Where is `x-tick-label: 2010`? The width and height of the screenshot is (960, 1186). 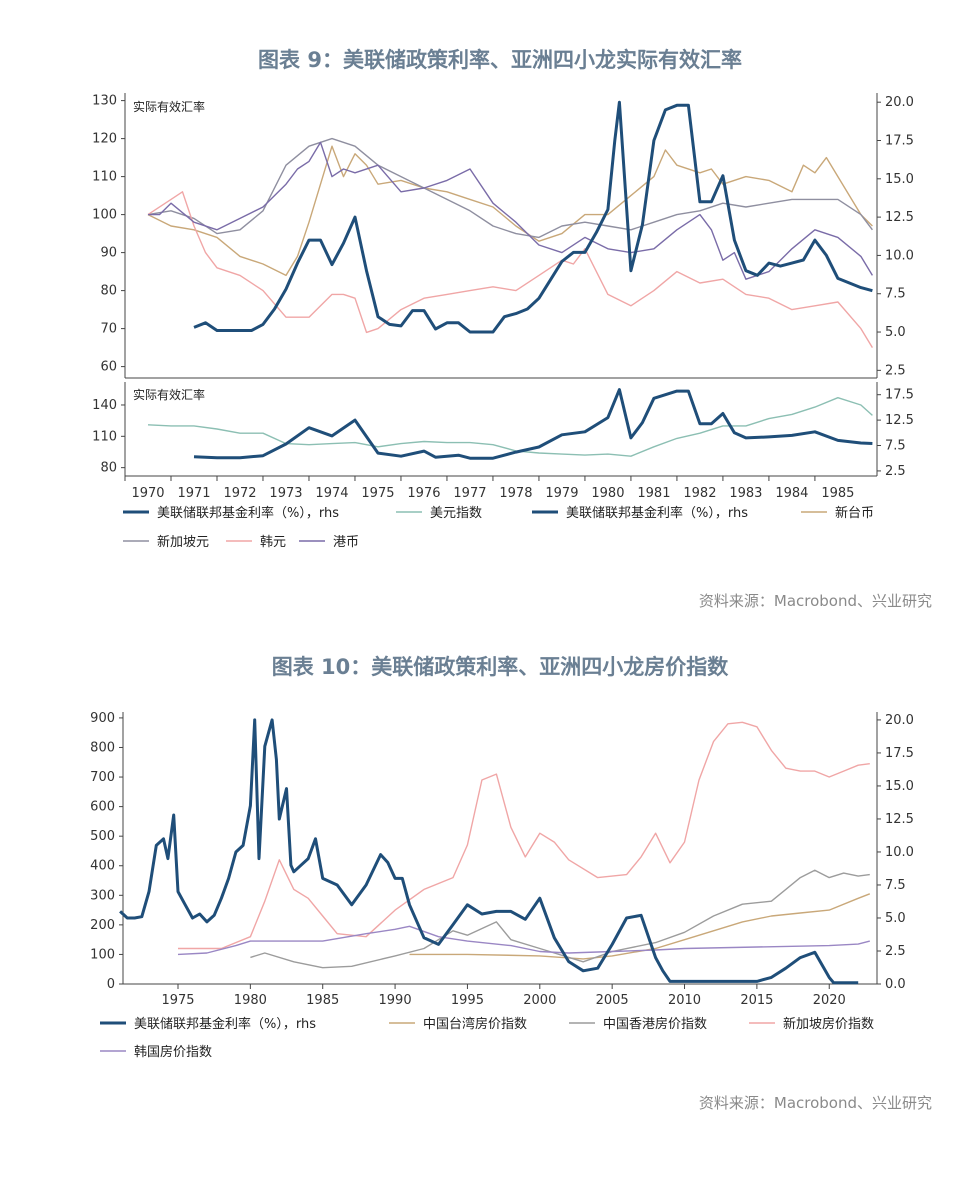
x-tick-label: 2010 is located at coordinates (684, 1000).